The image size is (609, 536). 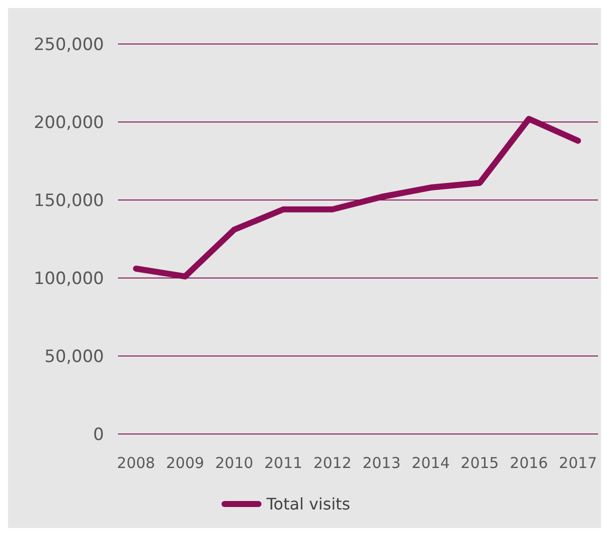 What do you see at coordinates (308, 504) in the screenshot?
I see `legend-label: Total visits` at bounding box center [308, 504].